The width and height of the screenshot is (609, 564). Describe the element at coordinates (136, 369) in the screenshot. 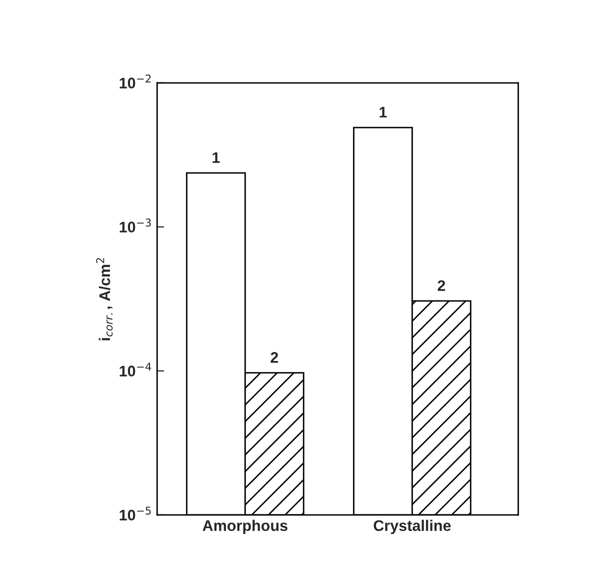

I see `y-tick-label: 10$^{−4}$` at that location.